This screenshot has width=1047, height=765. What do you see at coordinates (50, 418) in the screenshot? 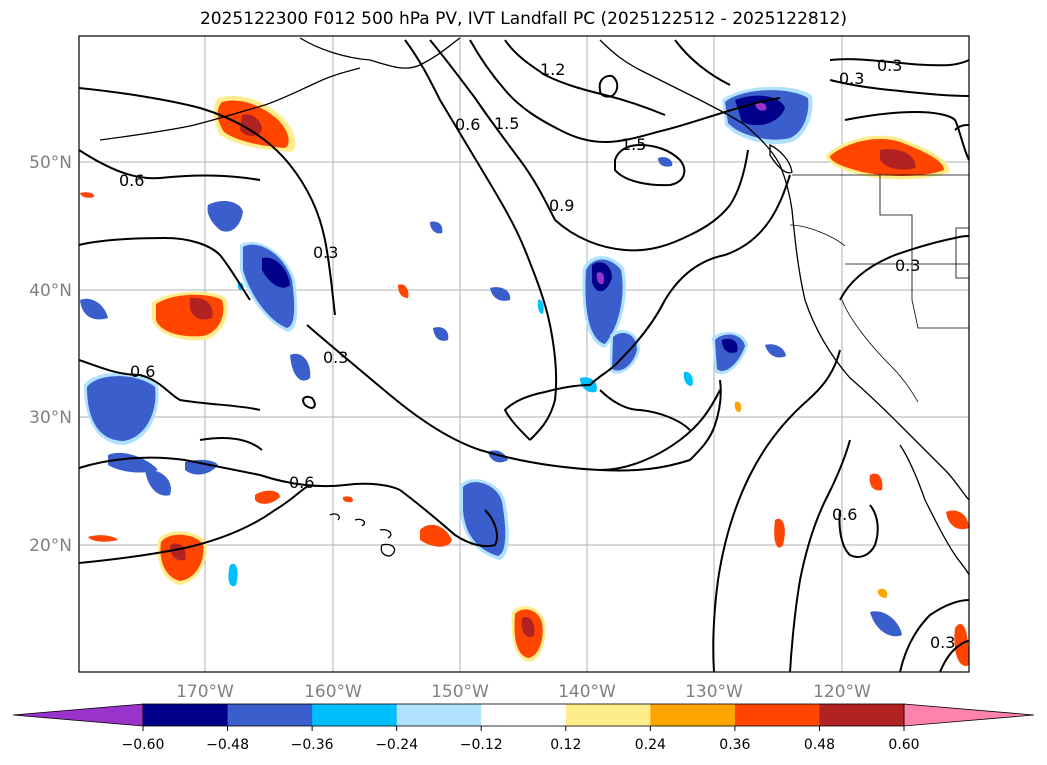
I see `lat-label-30n: 30°N` at bounding box center [50, 418].